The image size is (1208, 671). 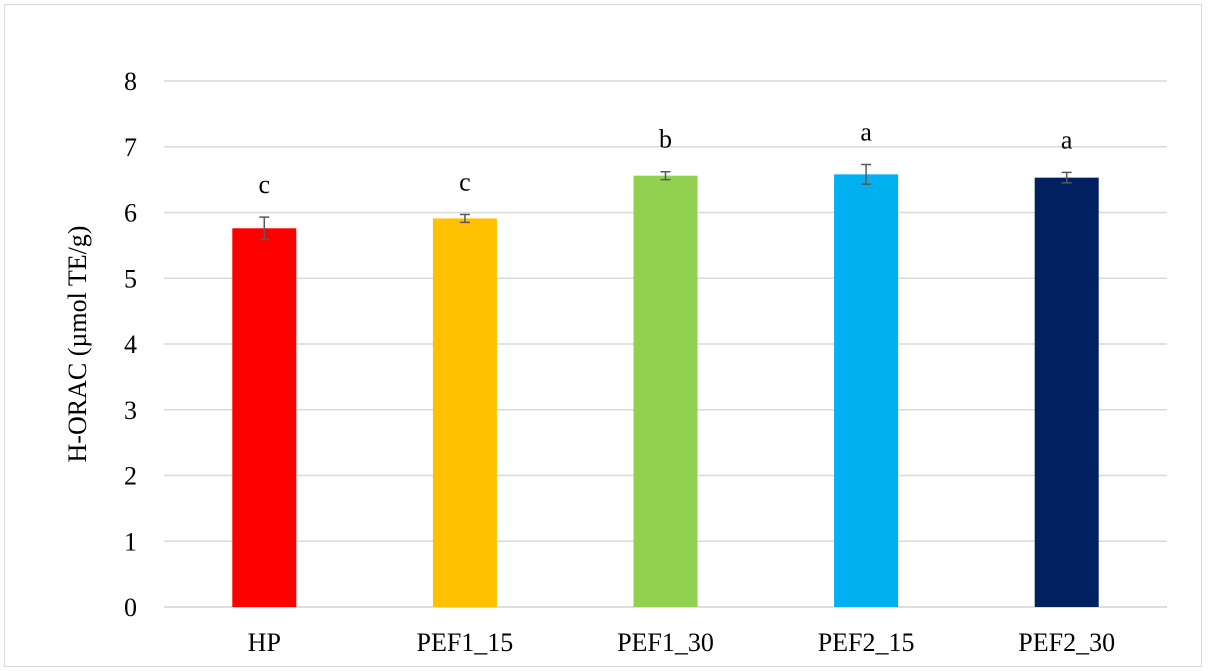 I want to click on y-tick-label: 3, so click(x=130, y=410).